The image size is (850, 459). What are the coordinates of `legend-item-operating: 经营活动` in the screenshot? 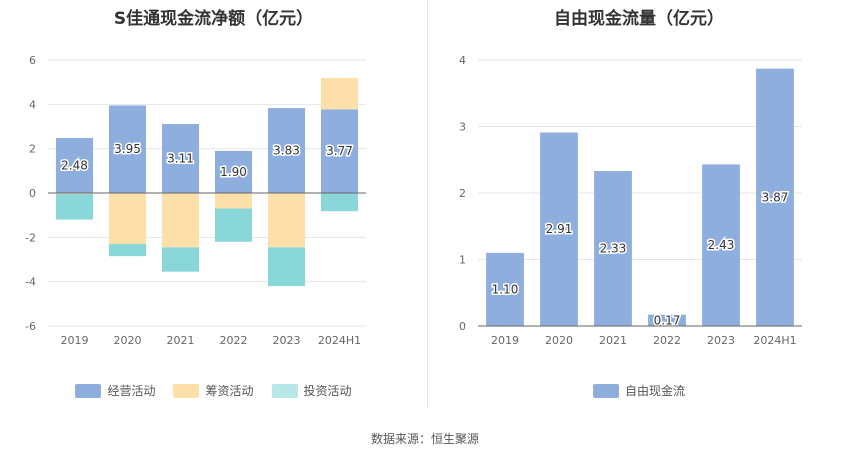 It's located at (115, 390).